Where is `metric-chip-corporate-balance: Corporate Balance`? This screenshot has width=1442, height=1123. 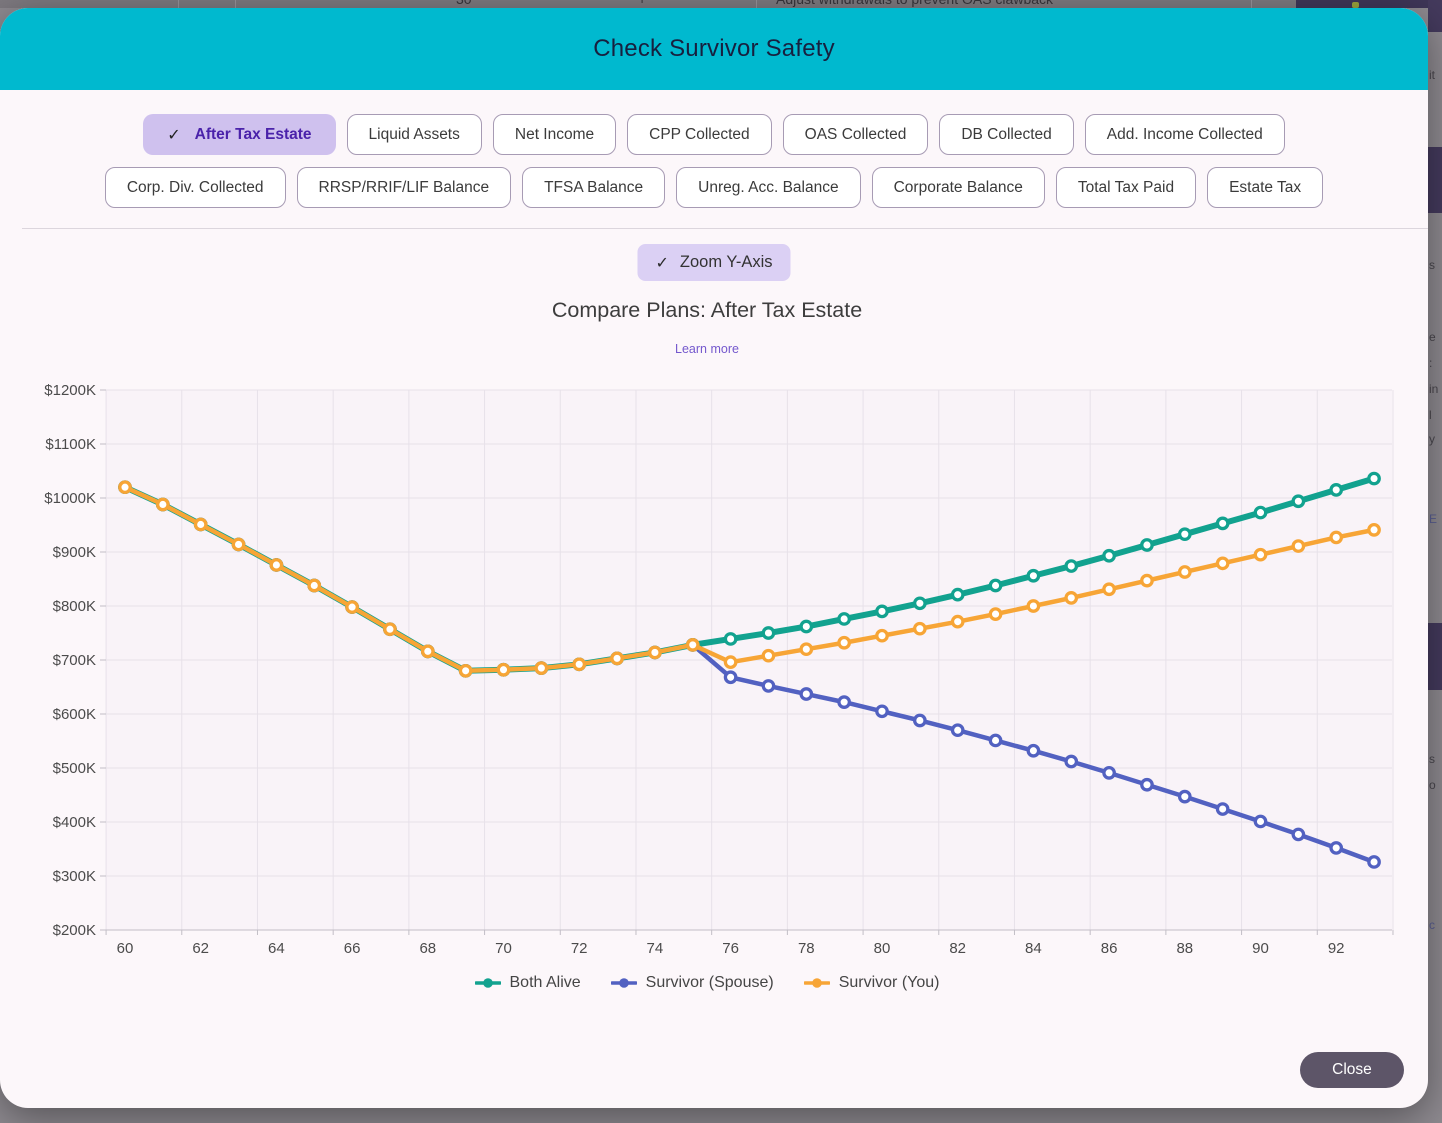
metric-chip-corporate-balance: Corporate Balance is located at coordinates (958, 187).